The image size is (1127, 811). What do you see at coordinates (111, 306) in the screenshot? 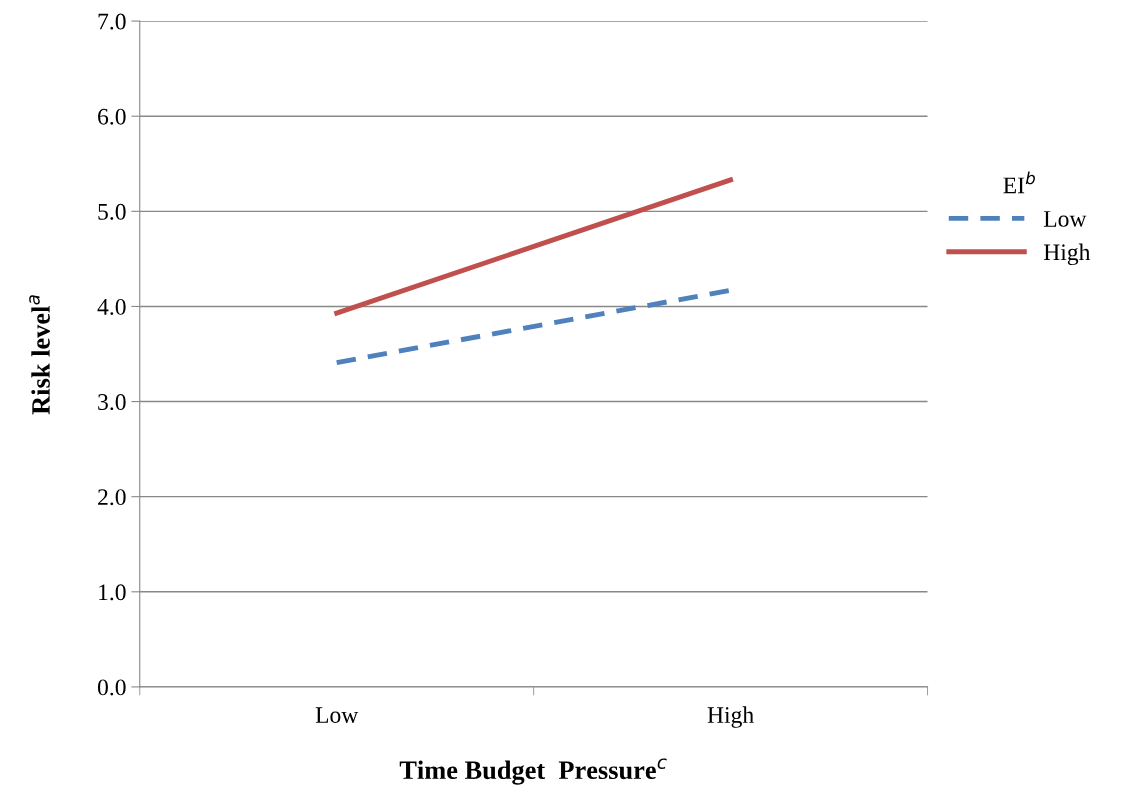
I see `y-tick-label: 4.0` at bounding box center [111, 306].